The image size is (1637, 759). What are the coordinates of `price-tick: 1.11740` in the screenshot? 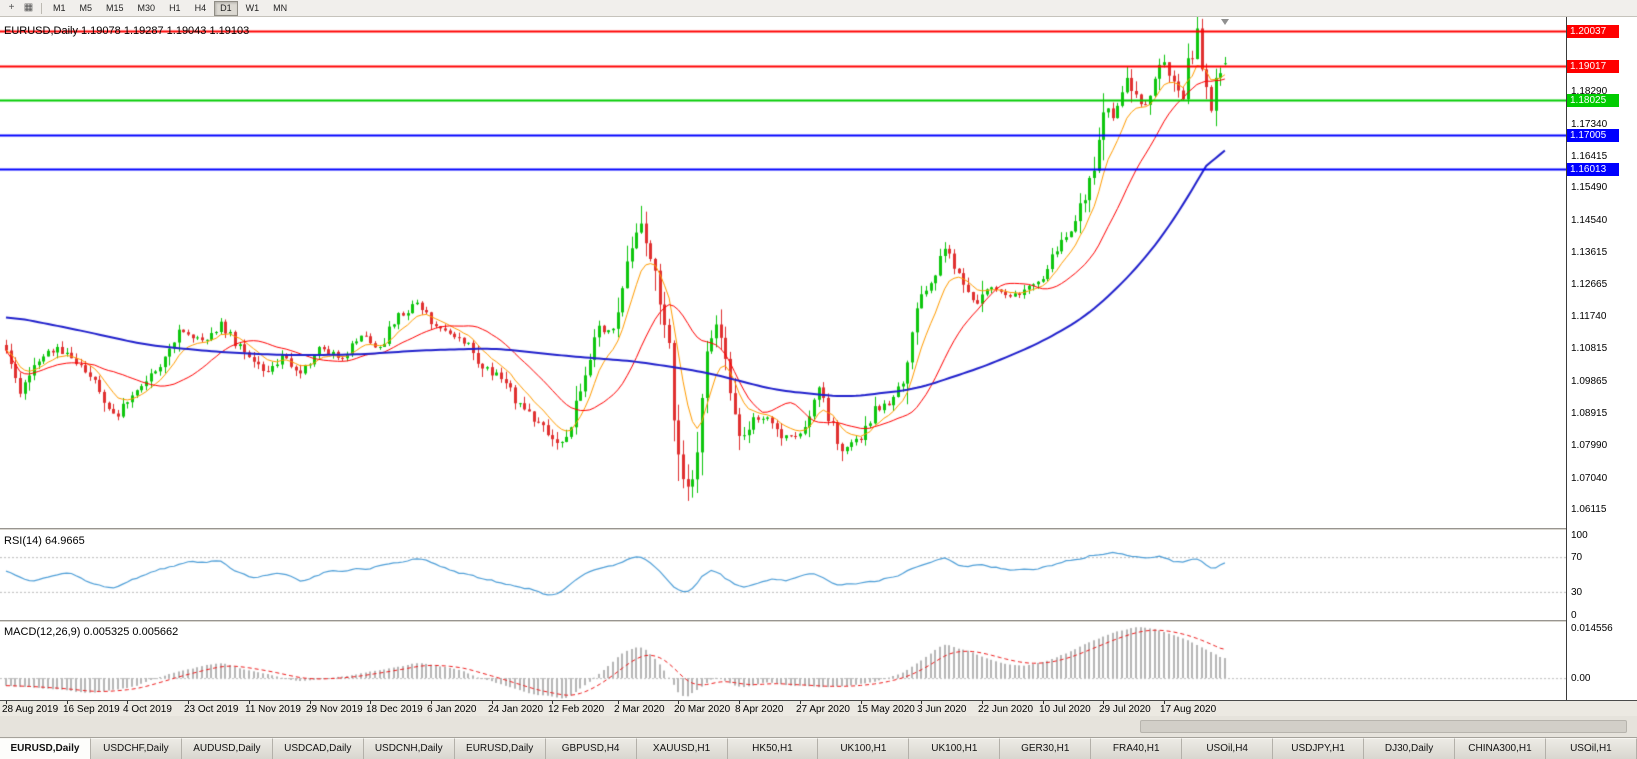 It's located at (1589, 316).